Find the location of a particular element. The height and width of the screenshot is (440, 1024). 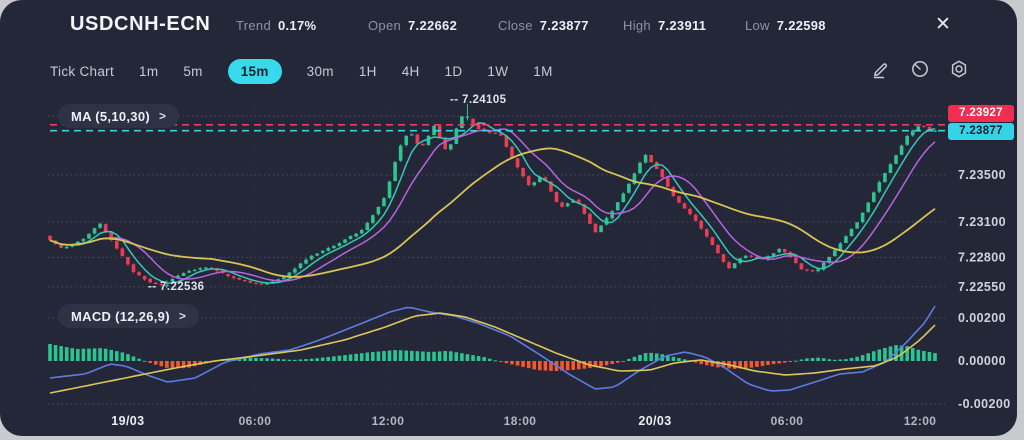

tab-1h: 1H is located at coordinates (367, 71).